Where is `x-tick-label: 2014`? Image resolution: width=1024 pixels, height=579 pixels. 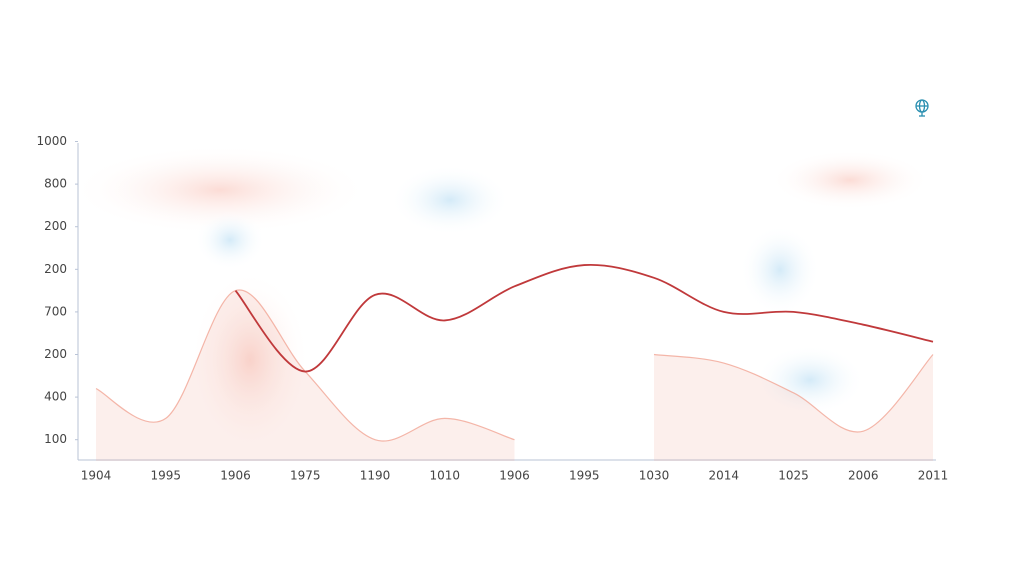 x-tick-label: 2014 is located at coordinates (723, 476).